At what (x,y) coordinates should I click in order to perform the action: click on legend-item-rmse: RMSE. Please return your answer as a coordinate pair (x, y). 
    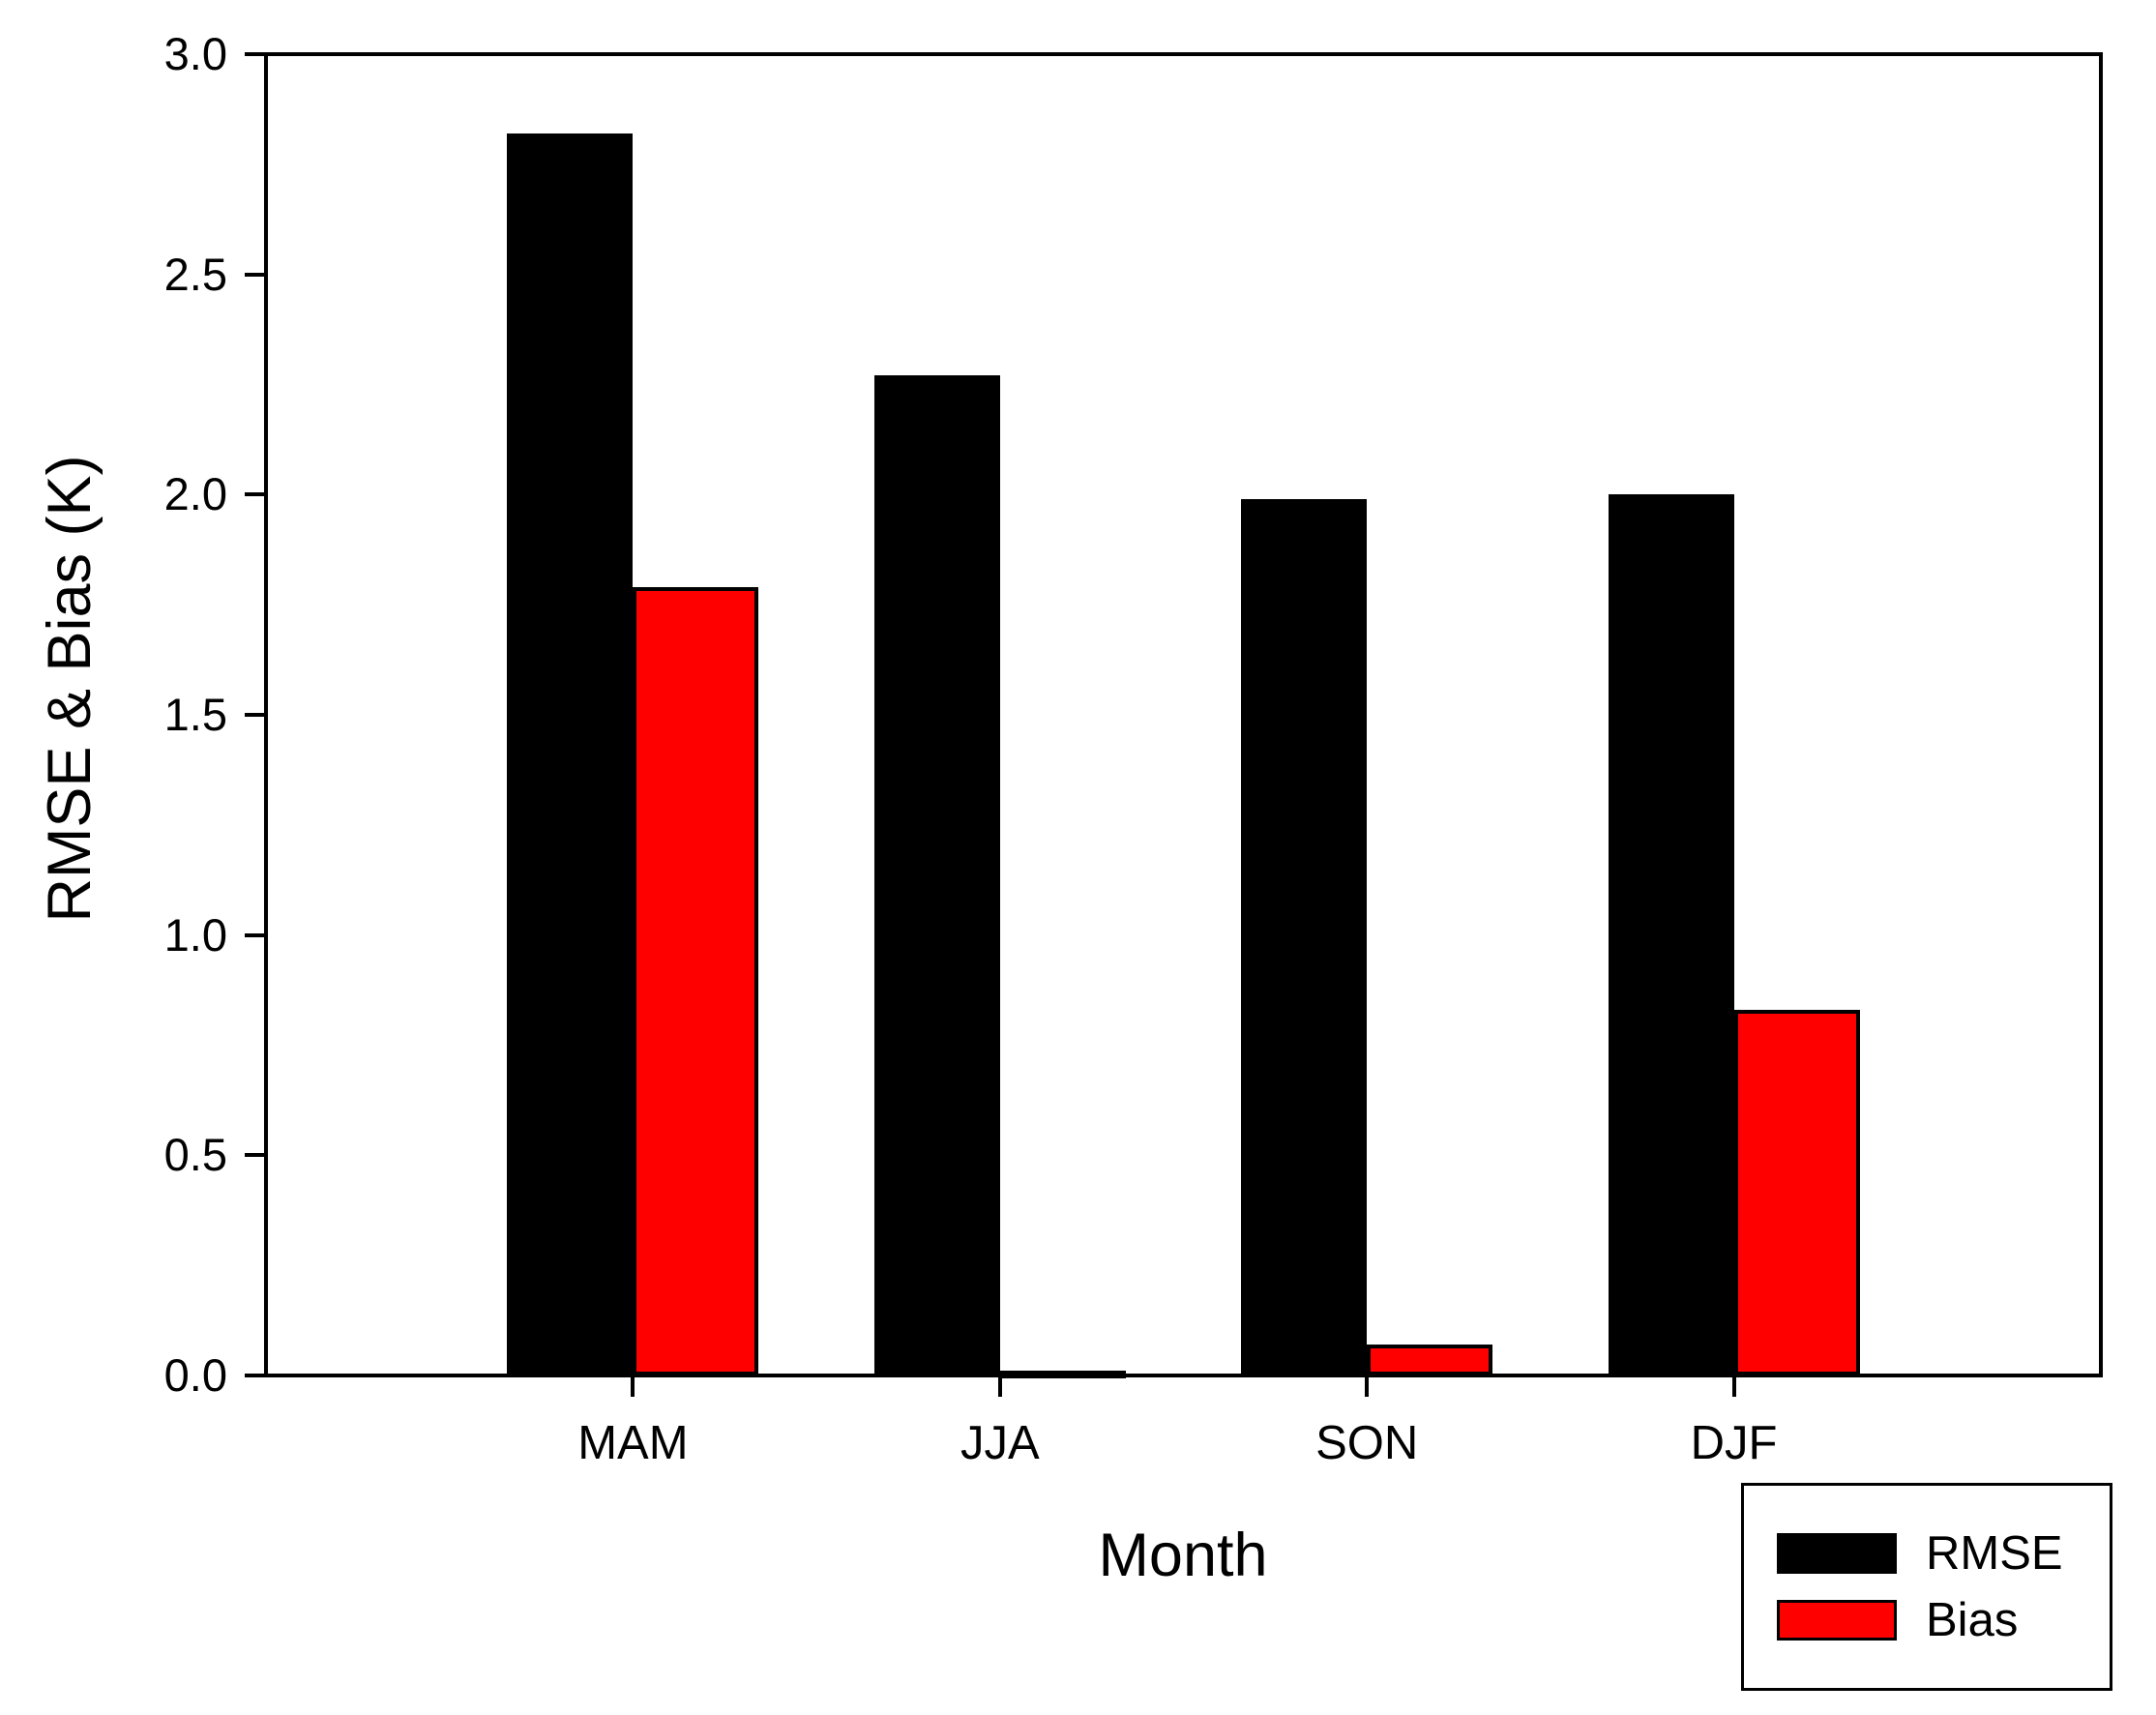
    Looking at the image, I should click on (1943, 1553).